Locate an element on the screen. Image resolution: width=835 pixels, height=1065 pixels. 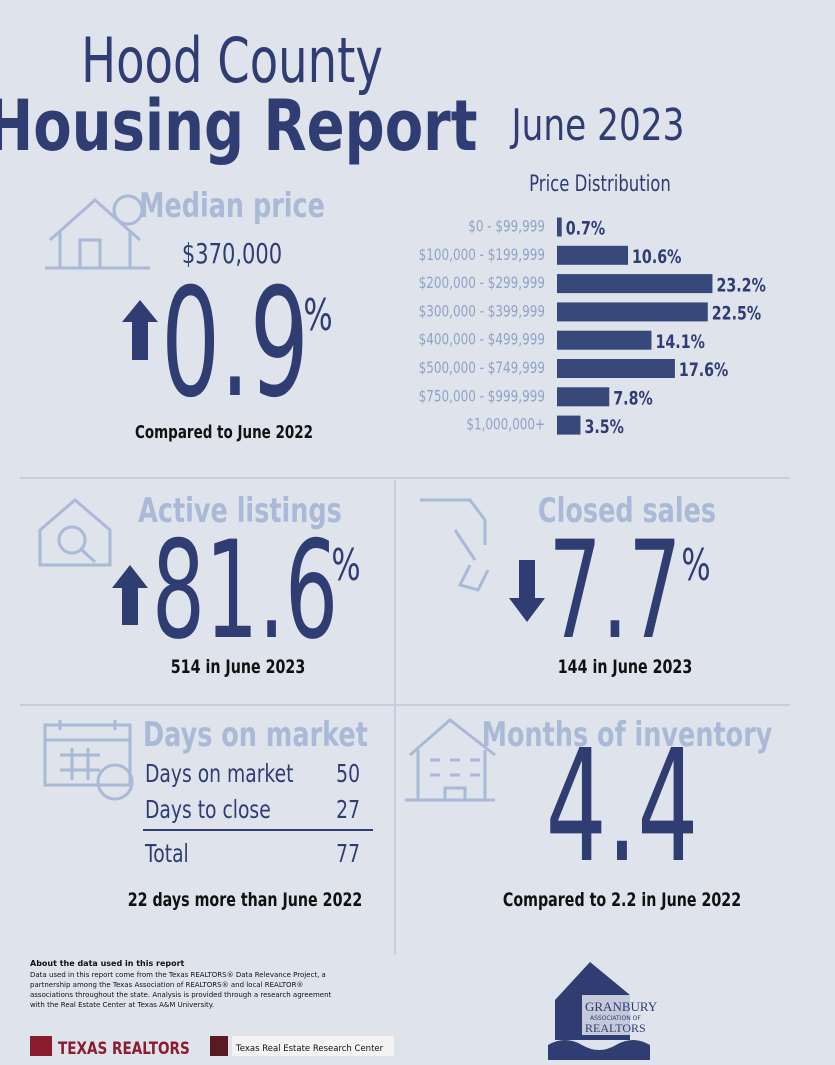
arrow-down is located at coordinates (527, 591).